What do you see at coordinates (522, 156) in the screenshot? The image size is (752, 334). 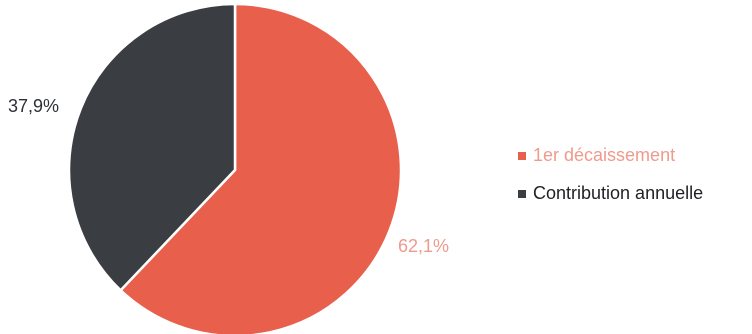 I see `legend-swatch-1er-decaissement` at bounding box center [522, 156].